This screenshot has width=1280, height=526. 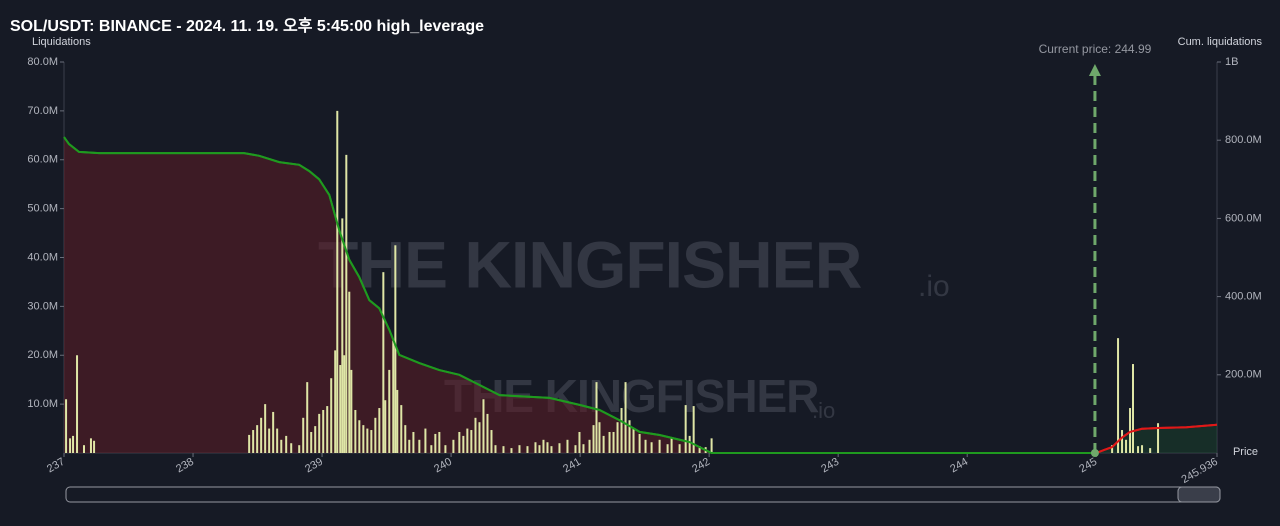 What do you see at coordinates (1243, 375) in the screenshot?
I see `y2-tick-label: 200.0M` at bounding box center [1243, 375].